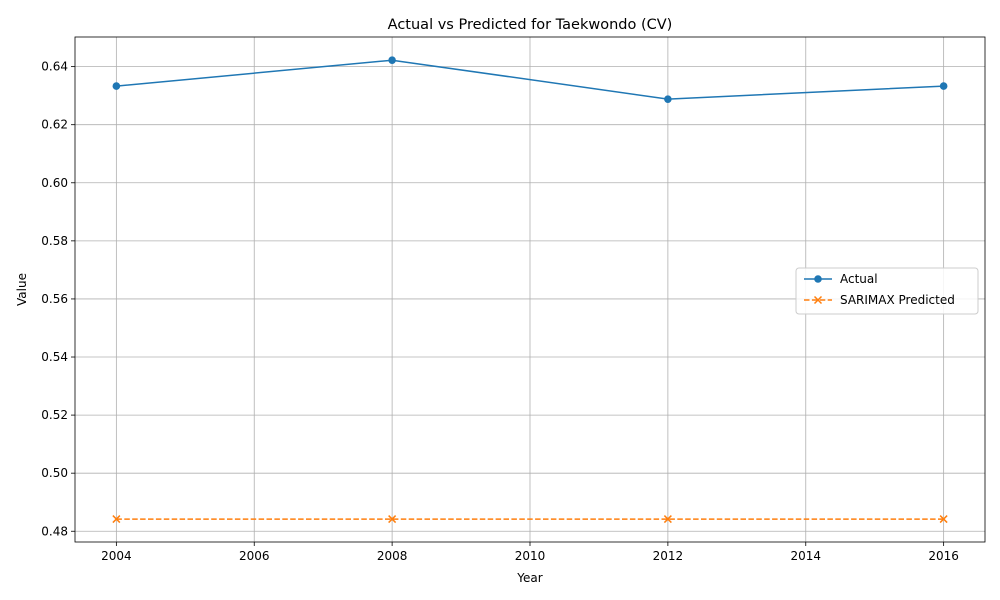 Image resolution: width=1000 pixels, height=600 pixels. I want to click on x-axis-label: Year, so click(529, 578).